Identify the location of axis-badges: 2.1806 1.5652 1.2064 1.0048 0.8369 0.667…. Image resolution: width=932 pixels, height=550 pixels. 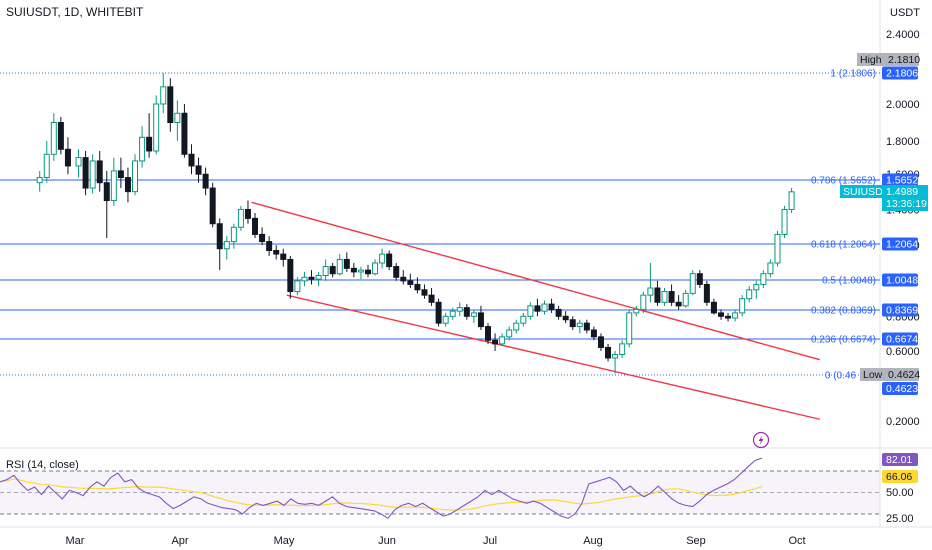
(900, 230).